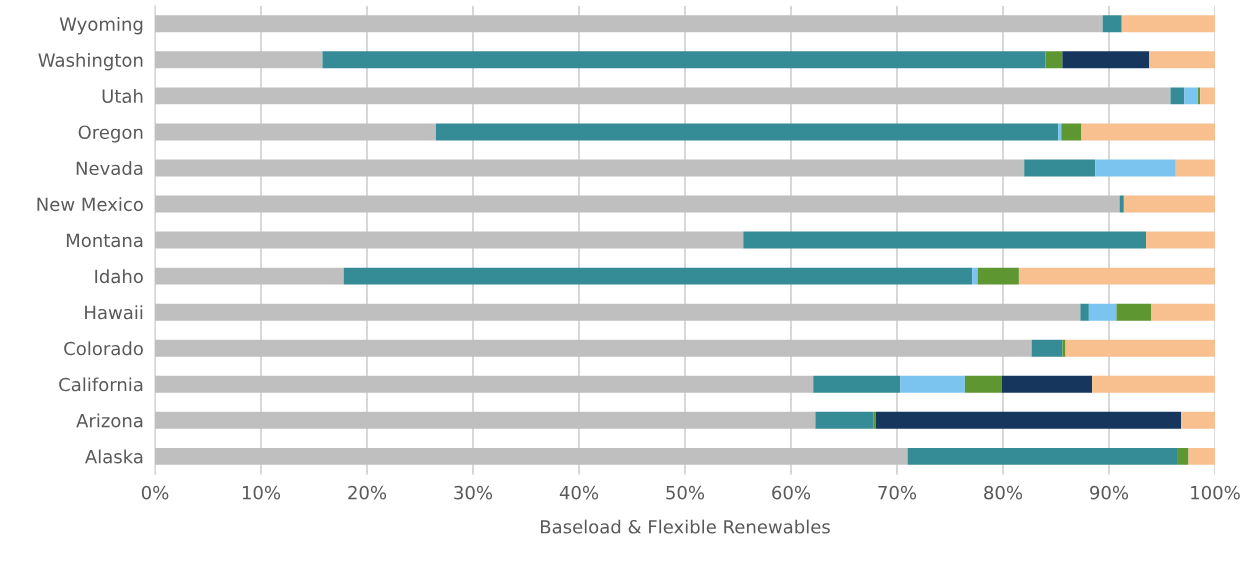 Image resolution: width=1250 pixels, height=575 pixels. What do you see at coordinates (90, 204) in the screenshot?
I see `y-tick-label: New Mexico` at bounding box center [90, 204].